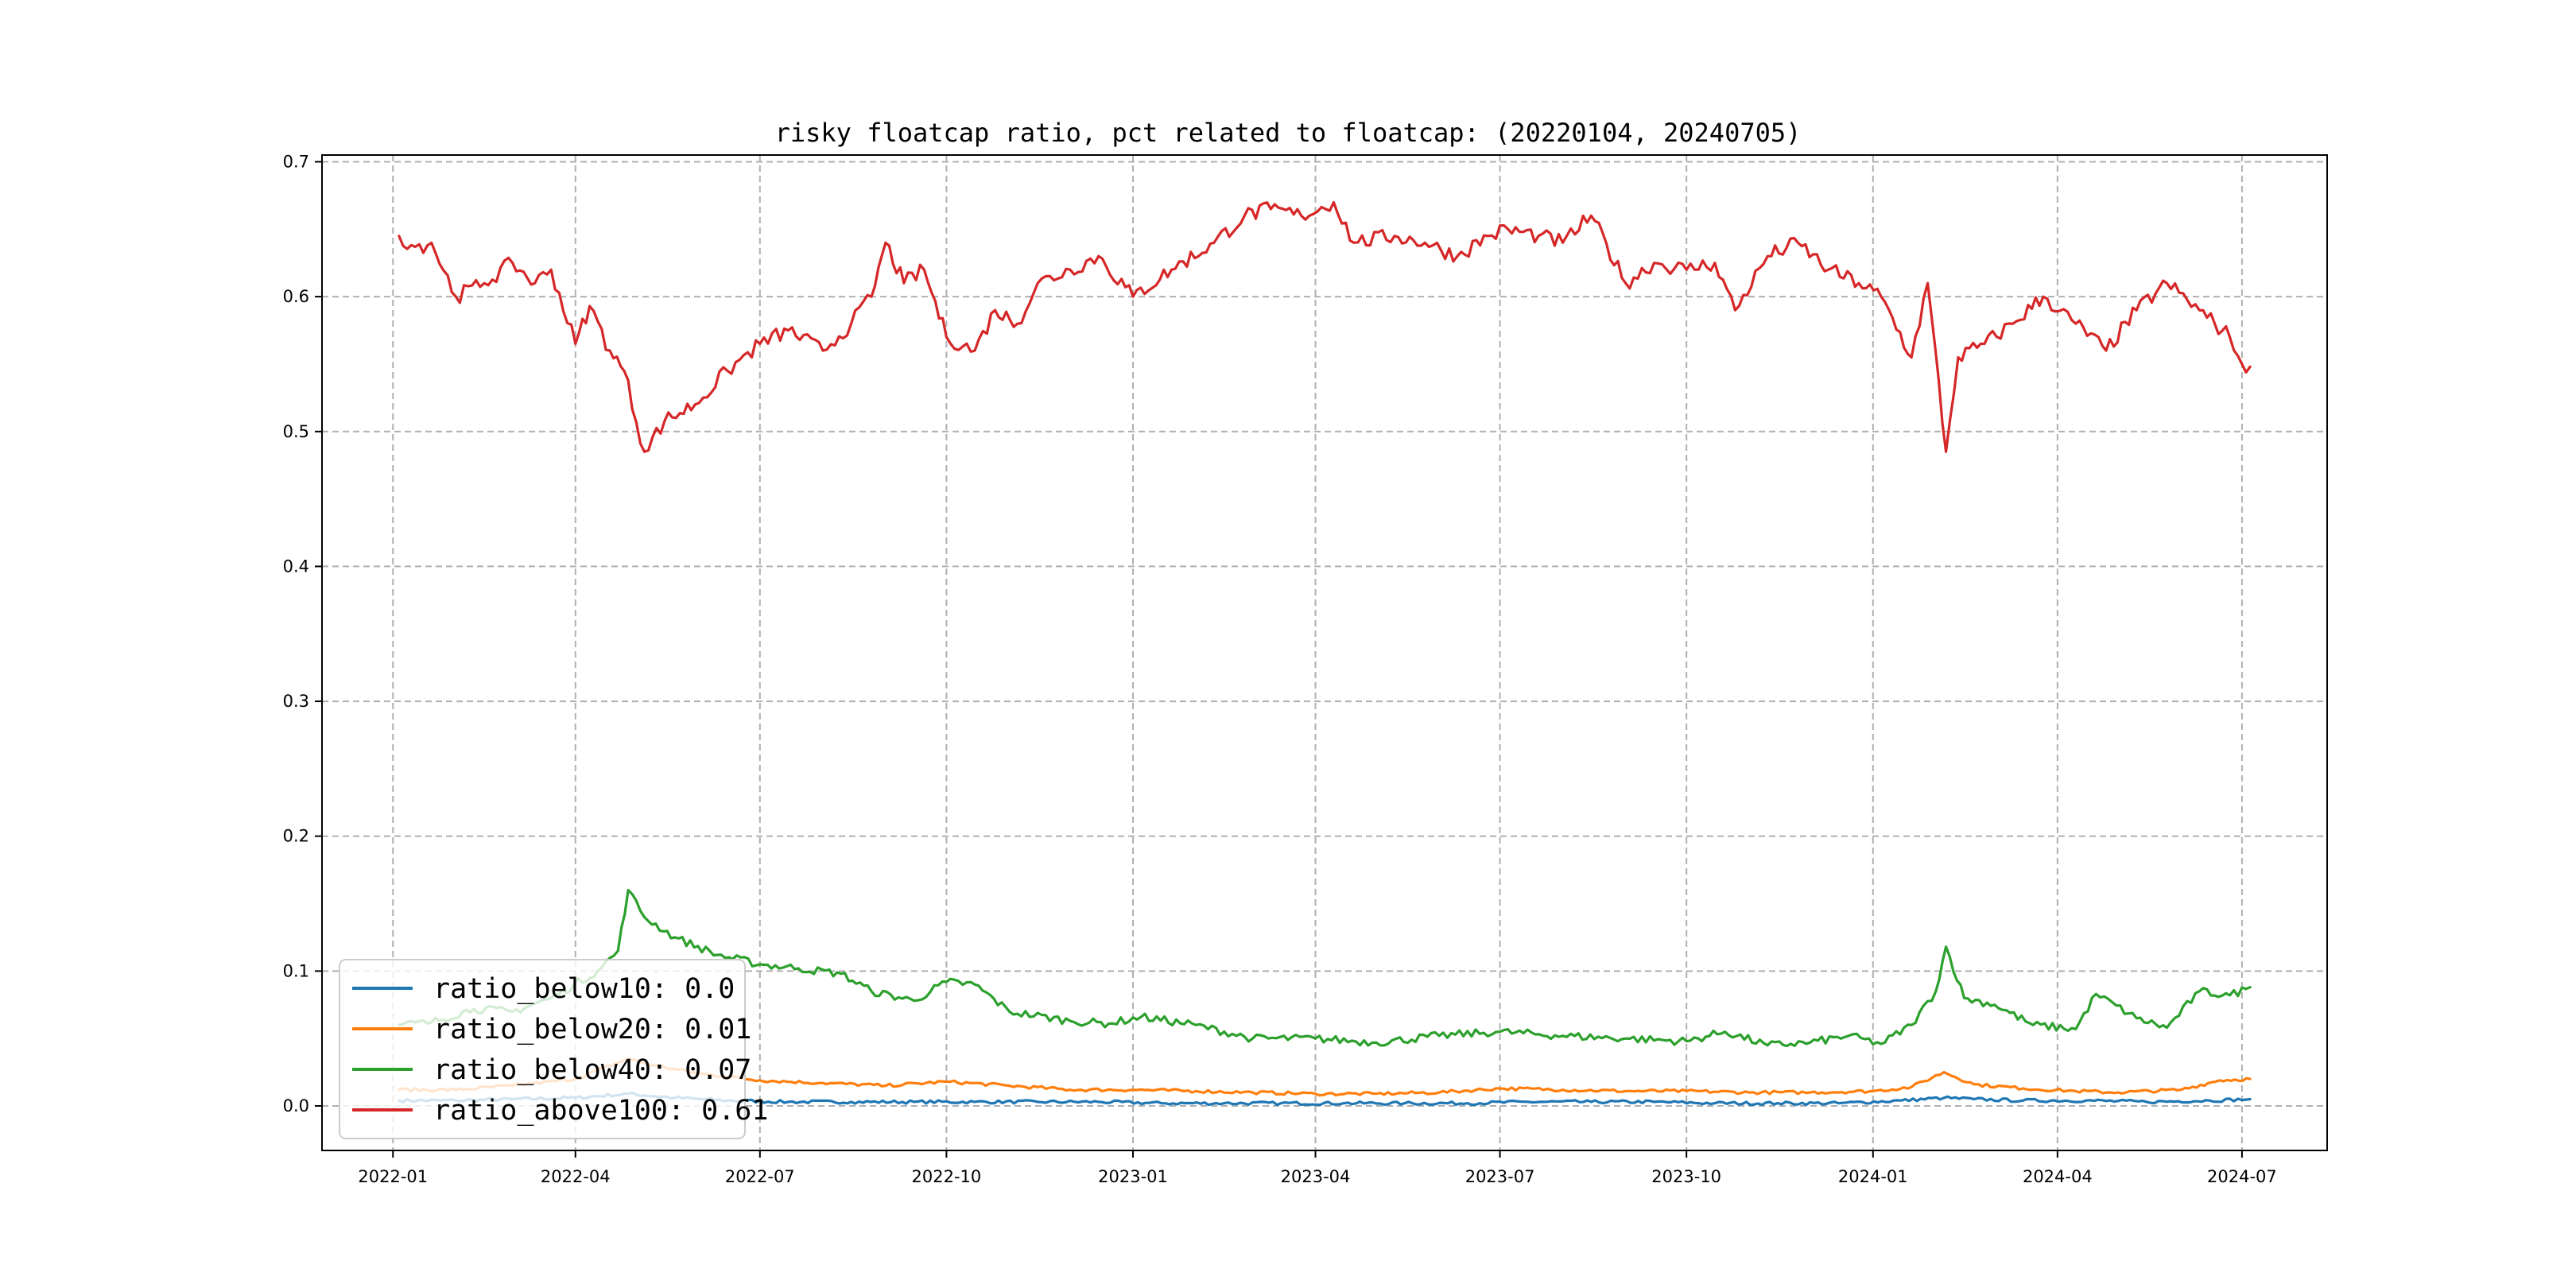 The height and width of the screenshot is (1288, 2576). What do you see at coordinates (296, 161) in the screenshot?
I see `y-tick-label: 0.7` at bounding box center [296, 161].